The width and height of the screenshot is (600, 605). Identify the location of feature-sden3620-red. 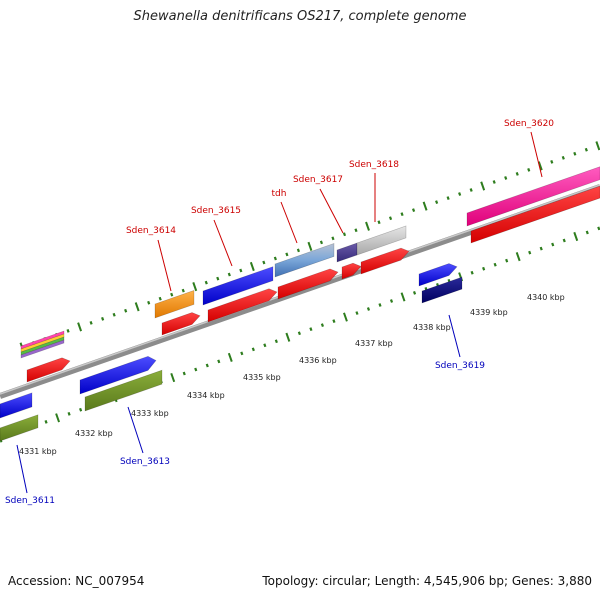
(535, 214).